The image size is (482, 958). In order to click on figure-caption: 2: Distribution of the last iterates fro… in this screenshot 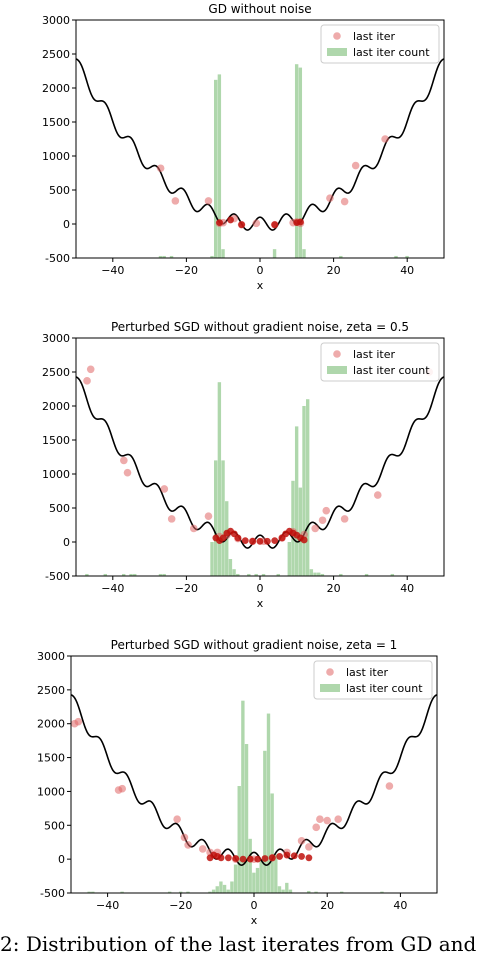, I will do `click(241, 944)`.